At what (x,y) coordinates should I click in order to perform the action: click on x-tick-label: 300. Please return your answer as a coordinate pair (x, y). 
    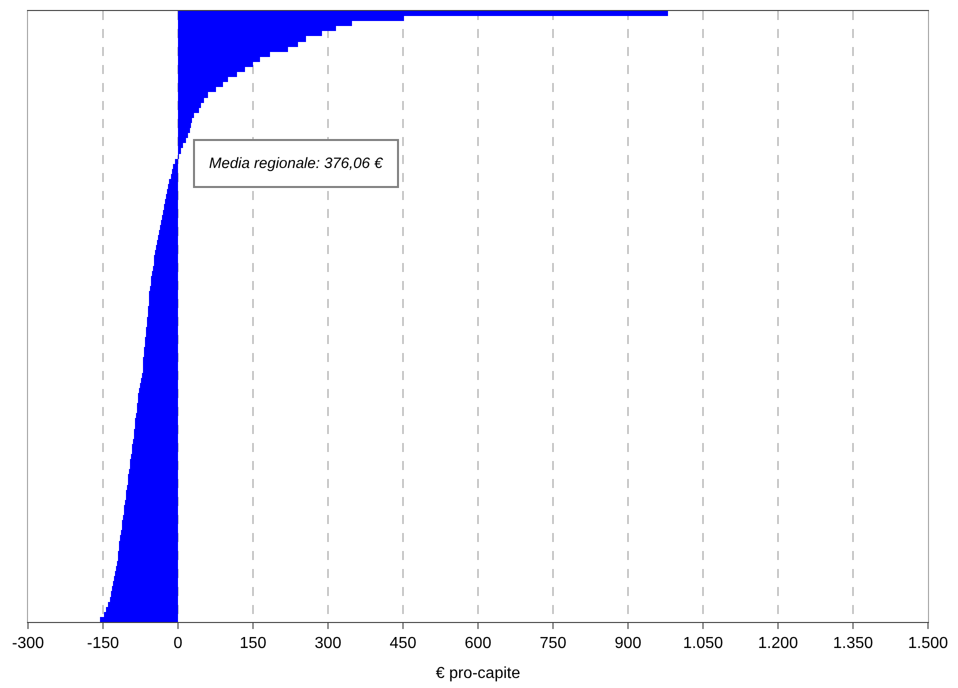
    Looking at the image, I should click on (328, 643).